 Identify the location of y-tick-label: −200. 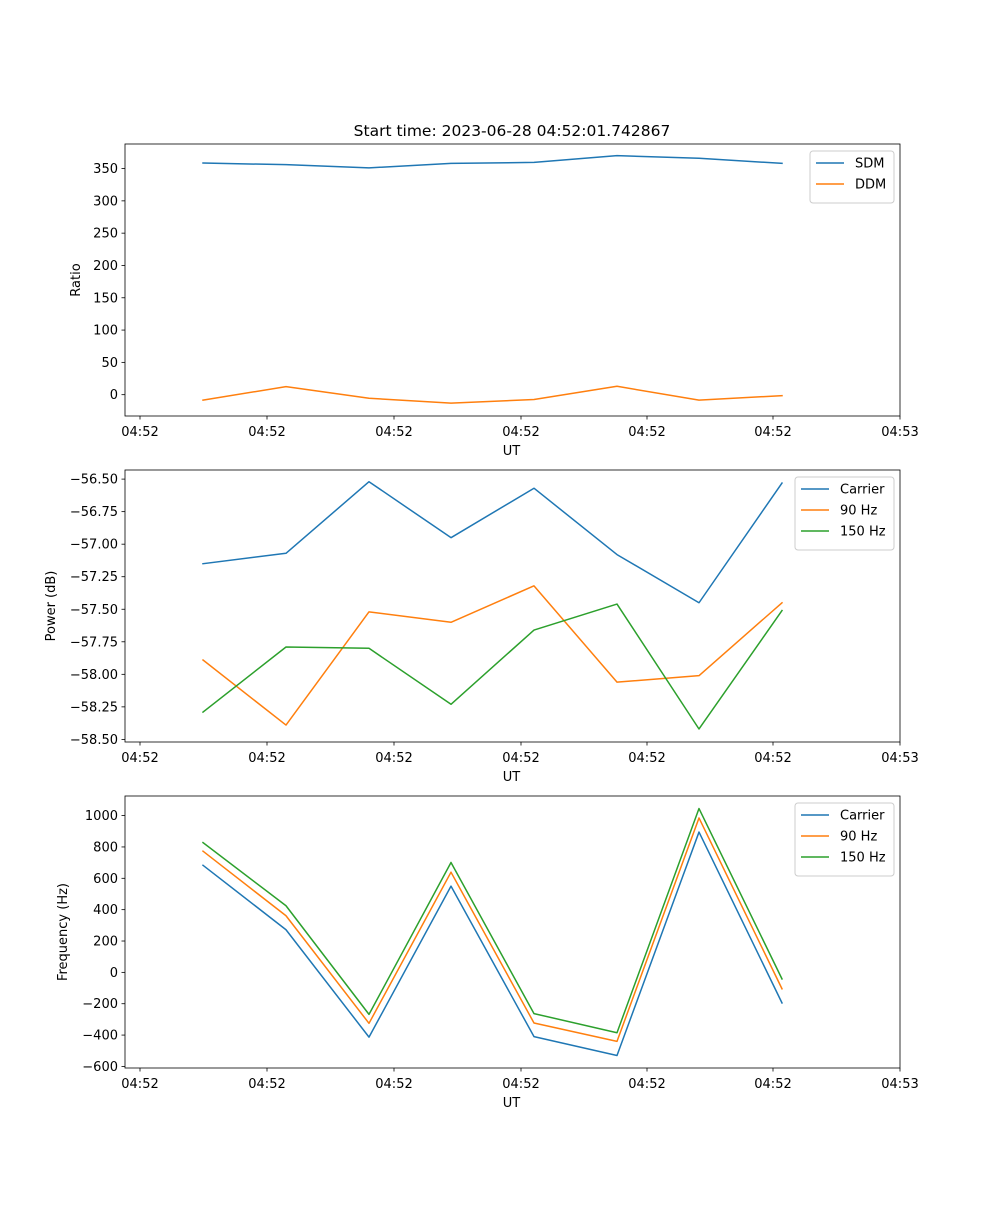
(100, 1004).